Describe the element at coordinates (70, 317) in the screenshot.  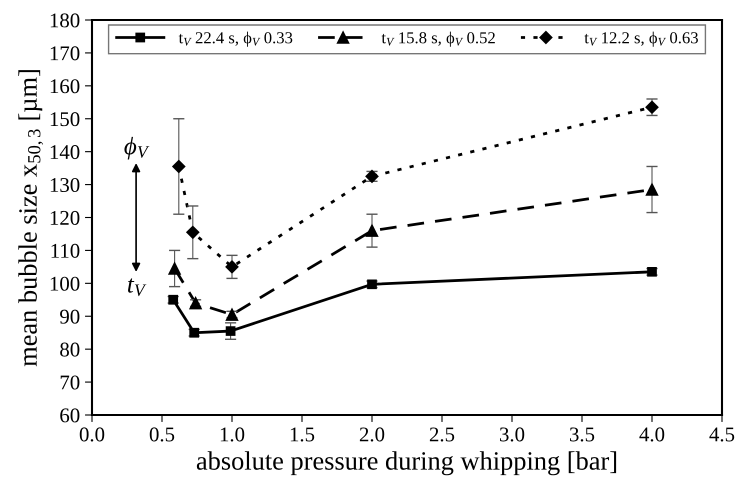
I see `y-tick-label: 90` at that location.